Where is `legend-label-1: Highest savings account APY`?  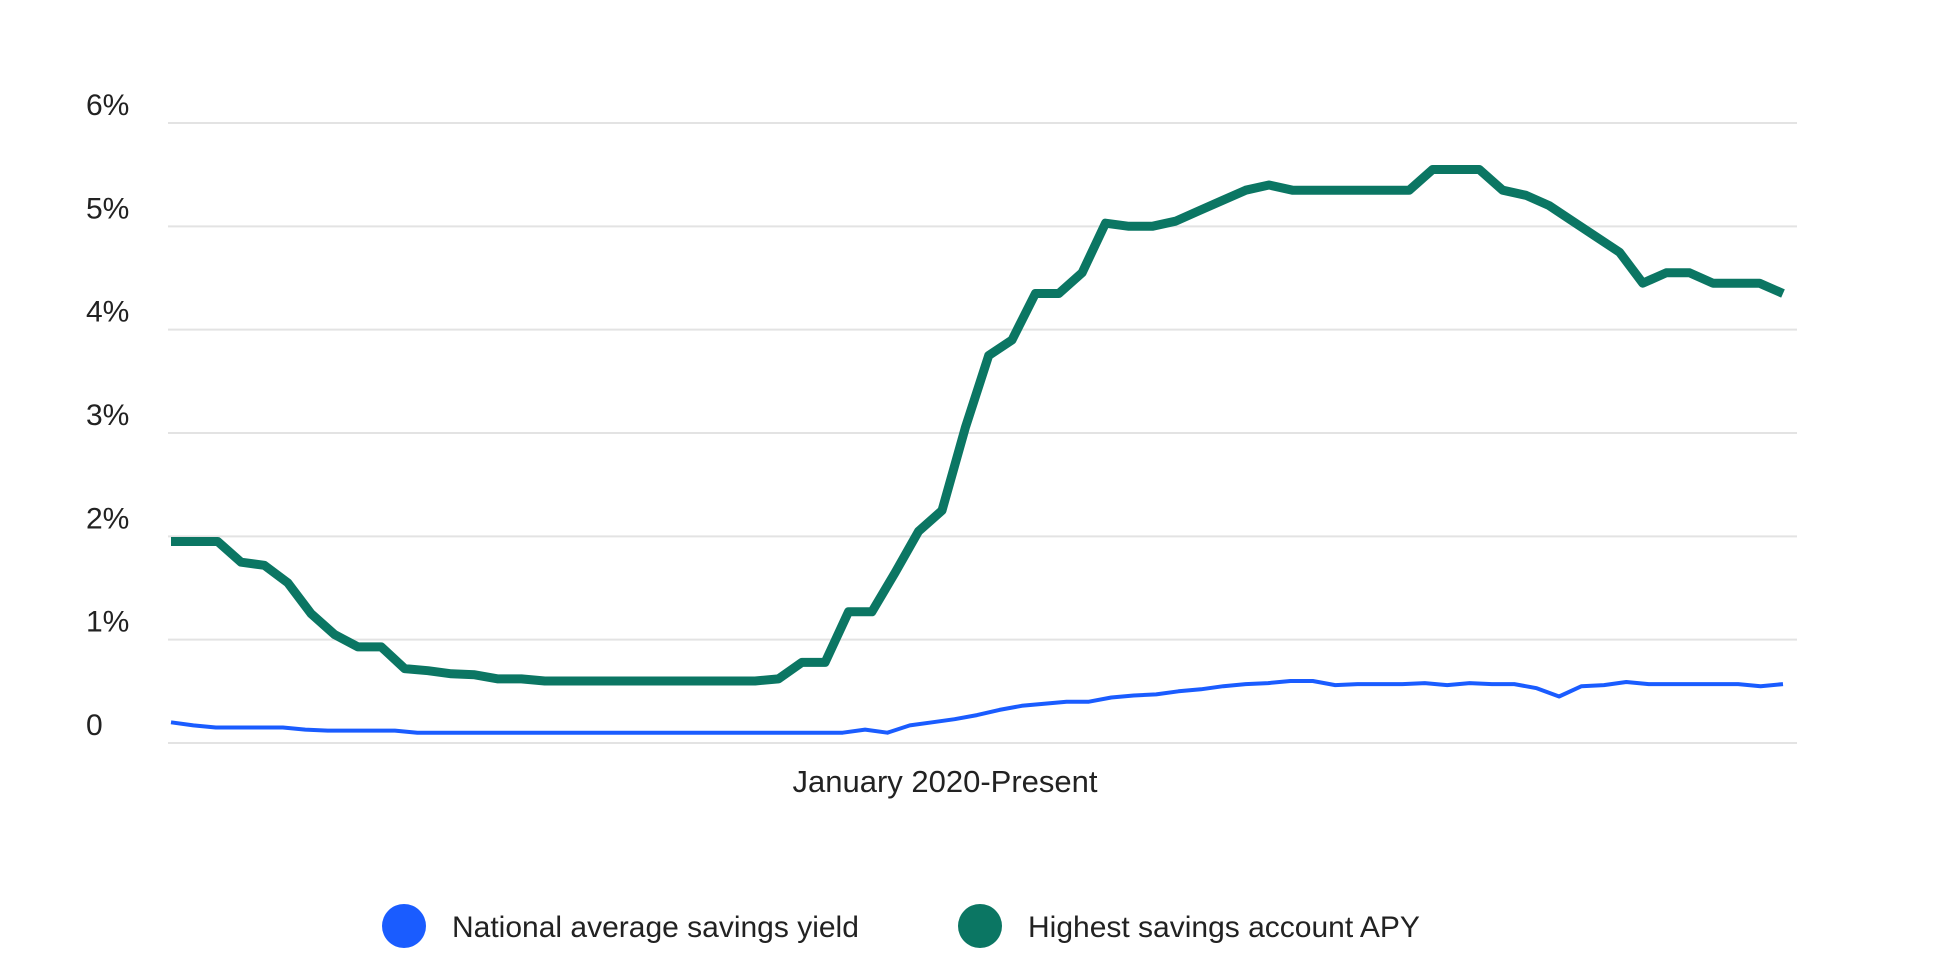
legend-label-1: Highest savings account APY is located at coordinates (1224, 927).